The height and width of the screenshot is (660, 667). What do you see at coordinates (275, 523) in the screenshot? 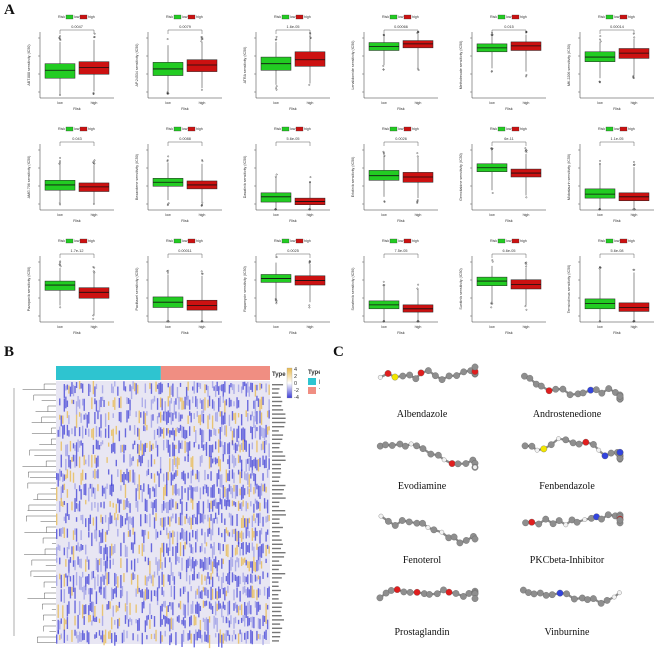
I see `gene-label-mark` at bounding box center [275, 523].